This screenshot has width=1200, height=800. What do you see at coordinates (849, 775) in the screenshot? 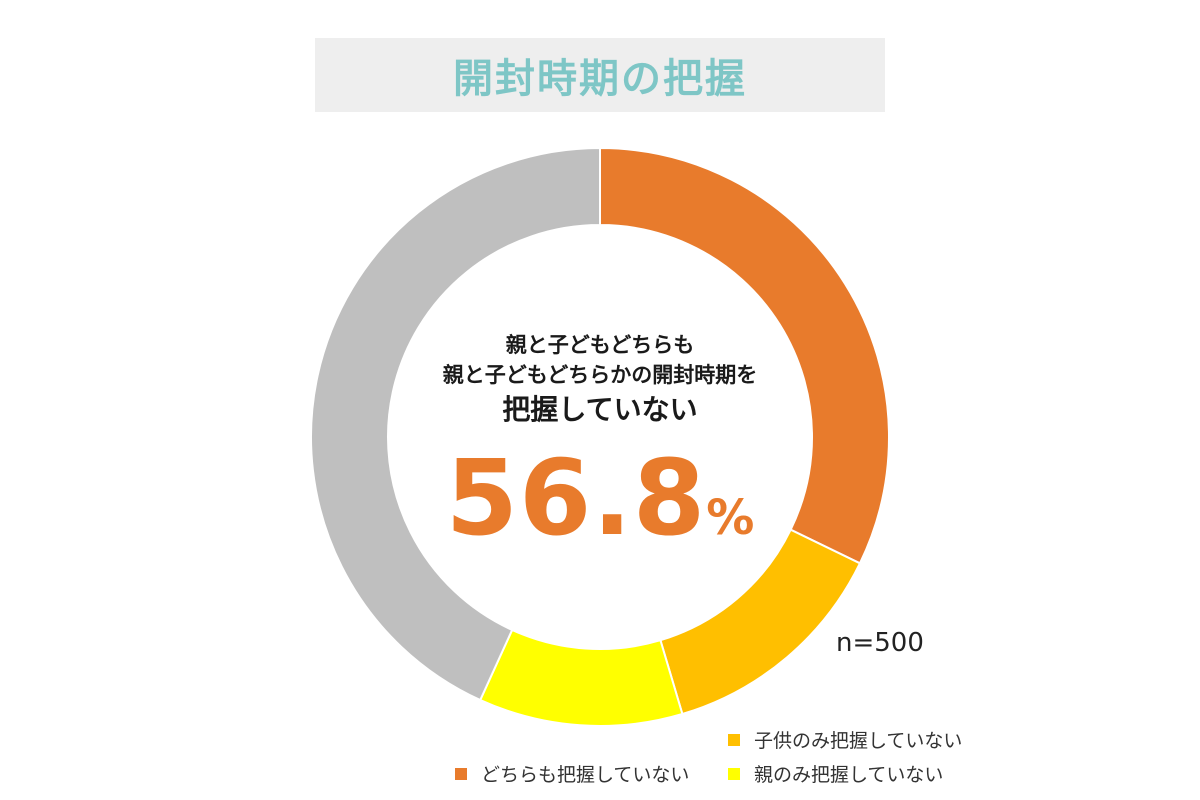
I see `legend-label-parent-only: 親のみ把握していない` at bounding box center [849, 775].